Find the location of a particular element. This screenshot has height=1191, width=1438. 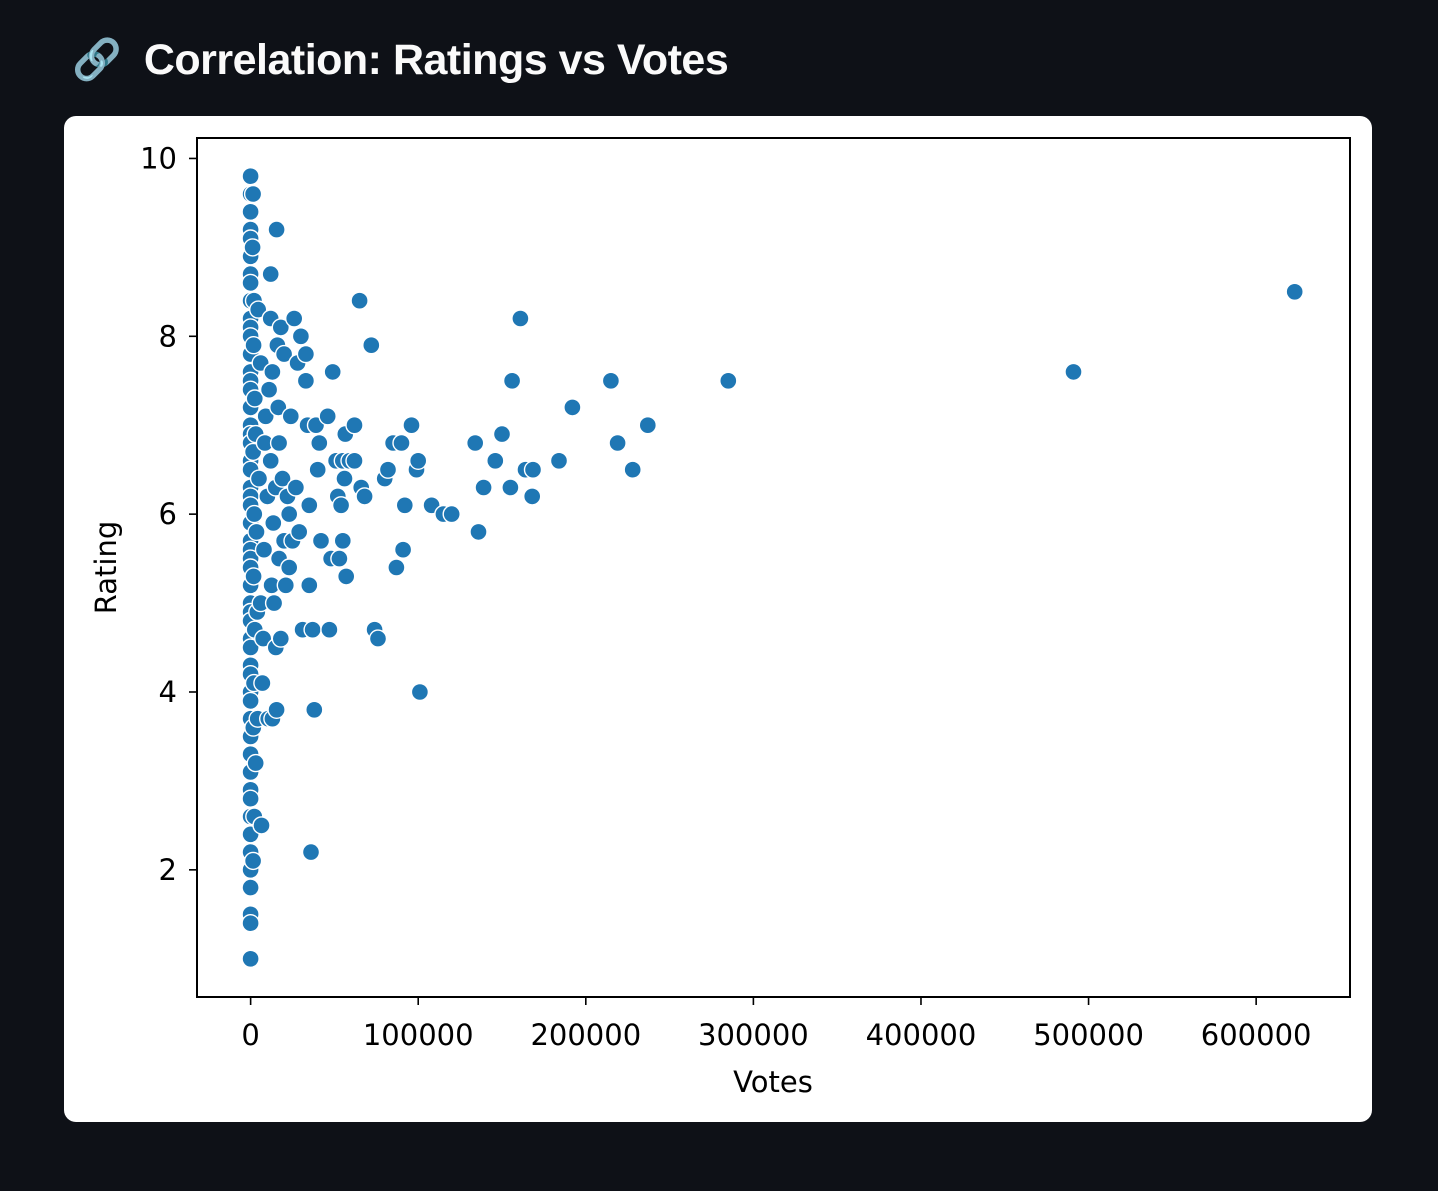

x-tick-label: 0 is located at coordinates (250, 1035).